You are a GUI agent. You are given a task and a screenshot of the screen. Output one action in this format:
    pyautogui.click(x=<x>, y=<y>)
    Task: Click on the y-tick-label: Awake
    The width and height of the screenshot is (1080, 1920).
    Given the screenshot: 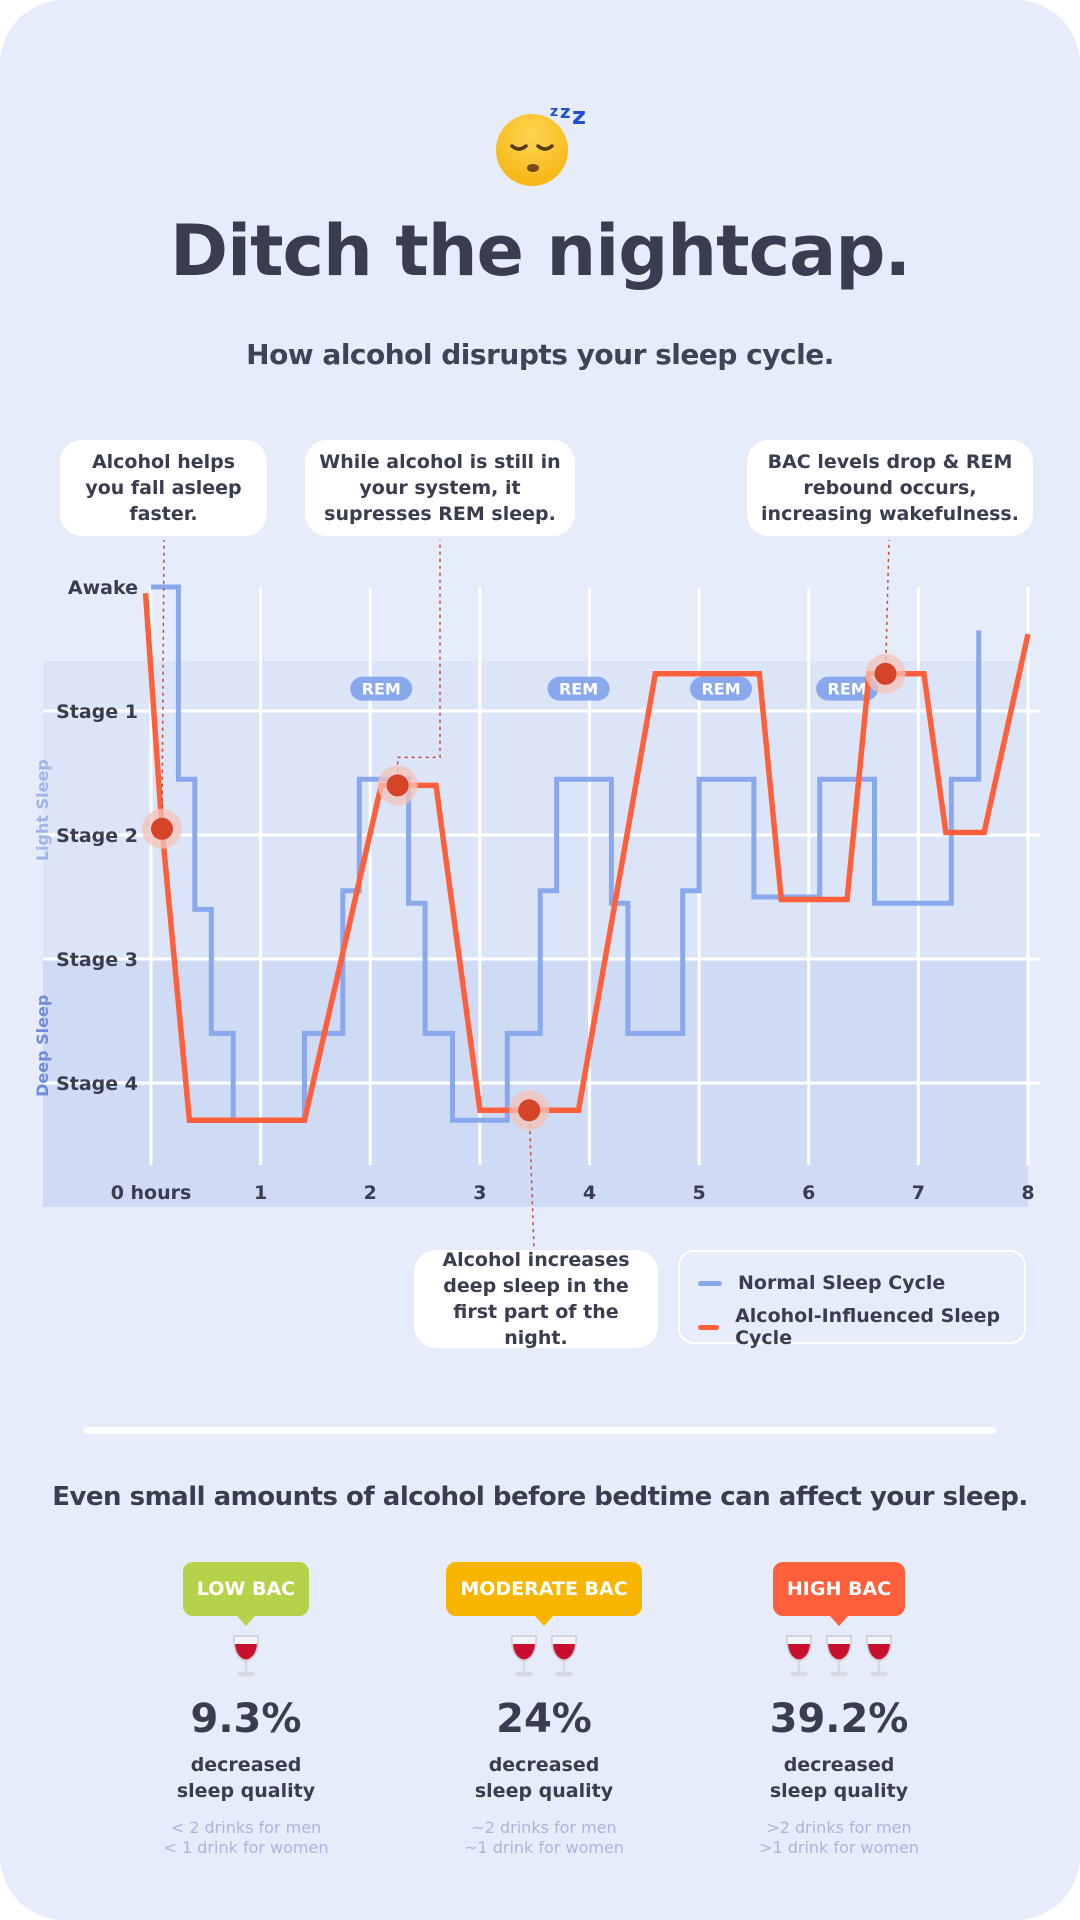 What is the action you would take?
    pyautogui.click(x=103, y=588)
    